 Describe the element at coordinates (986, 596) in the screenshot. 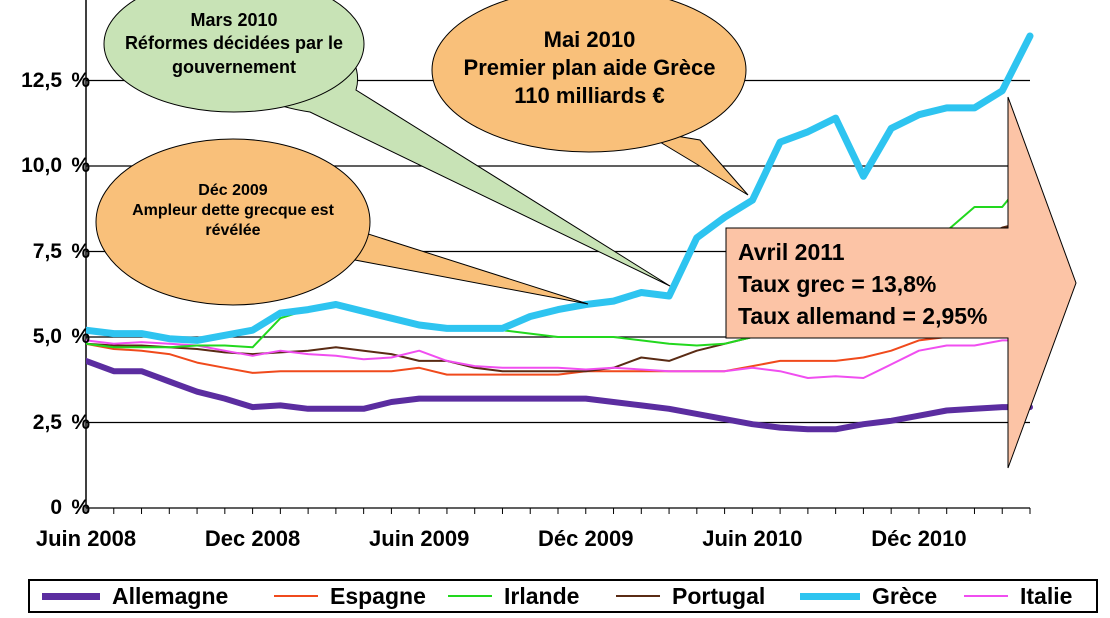

I see `legend-swatch-italie` at that location.